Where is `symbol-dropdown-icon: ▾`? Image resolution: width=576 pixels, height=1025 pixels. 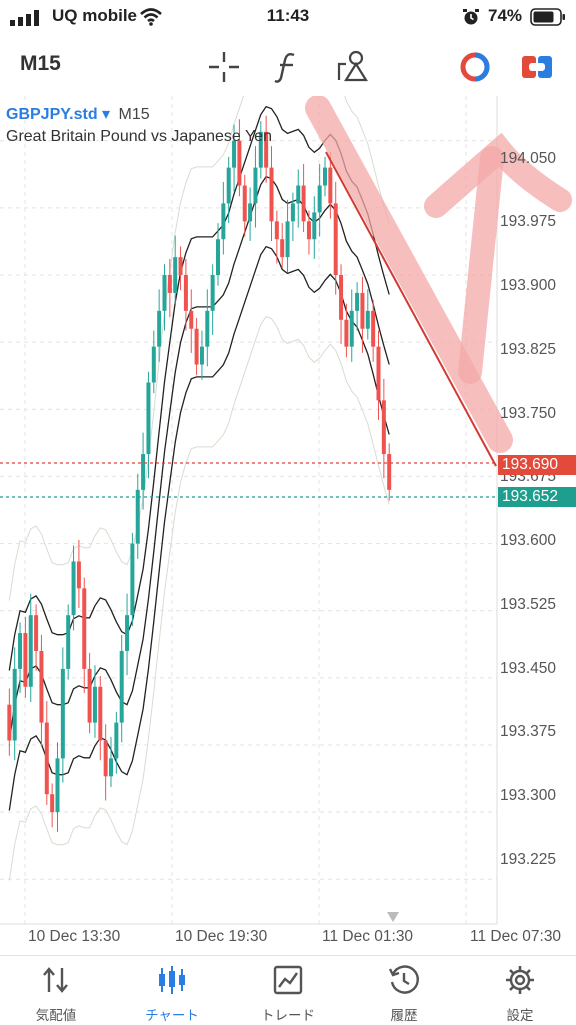
symbol-dropdown-icon: ▾ is located at coordinates (106, 114).